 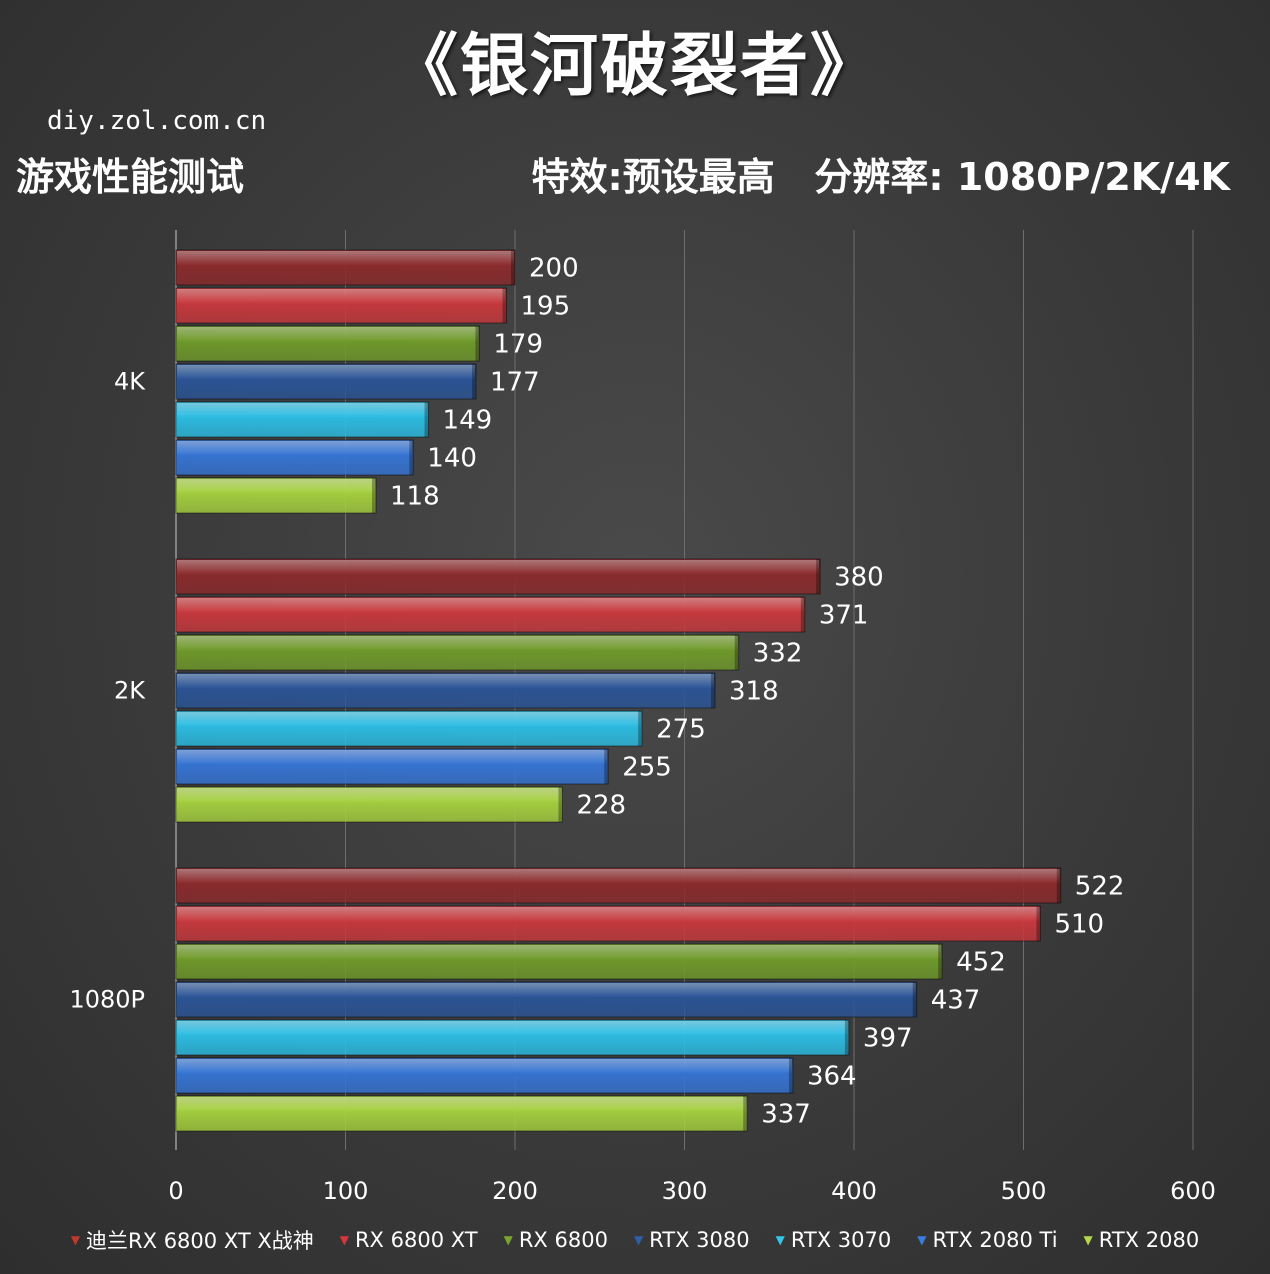 What do you see at coordinates (515, 1191) in the screenshot?
I see `x-tick-label: 200` at bounding box center [515, 1191].